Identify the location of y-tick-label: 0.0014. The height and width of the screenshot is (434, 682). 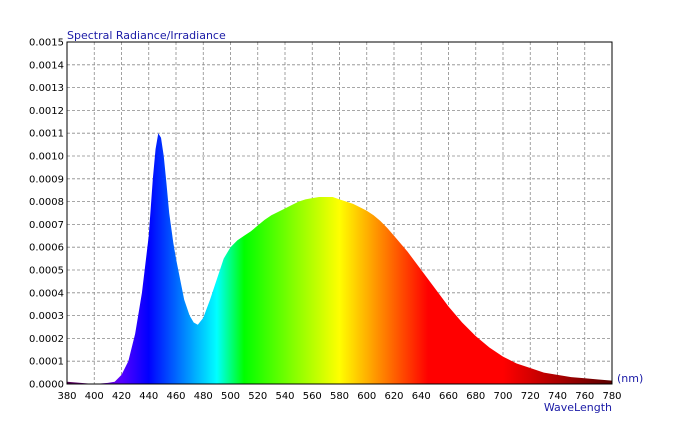
(46, 65).